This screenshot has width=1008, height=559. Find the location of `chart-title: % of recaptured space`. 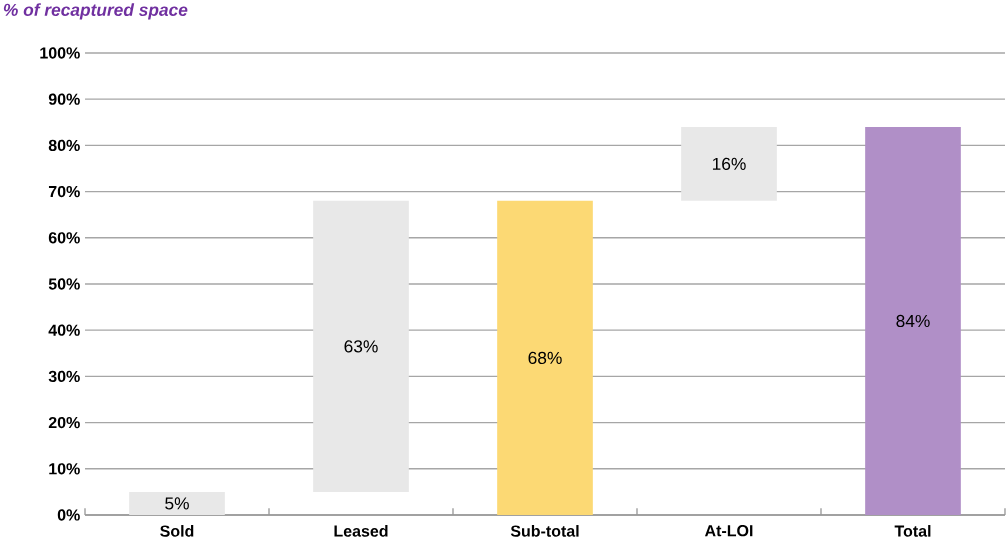

chart-title: % of recaptured space is located at coordinates (95, 11).